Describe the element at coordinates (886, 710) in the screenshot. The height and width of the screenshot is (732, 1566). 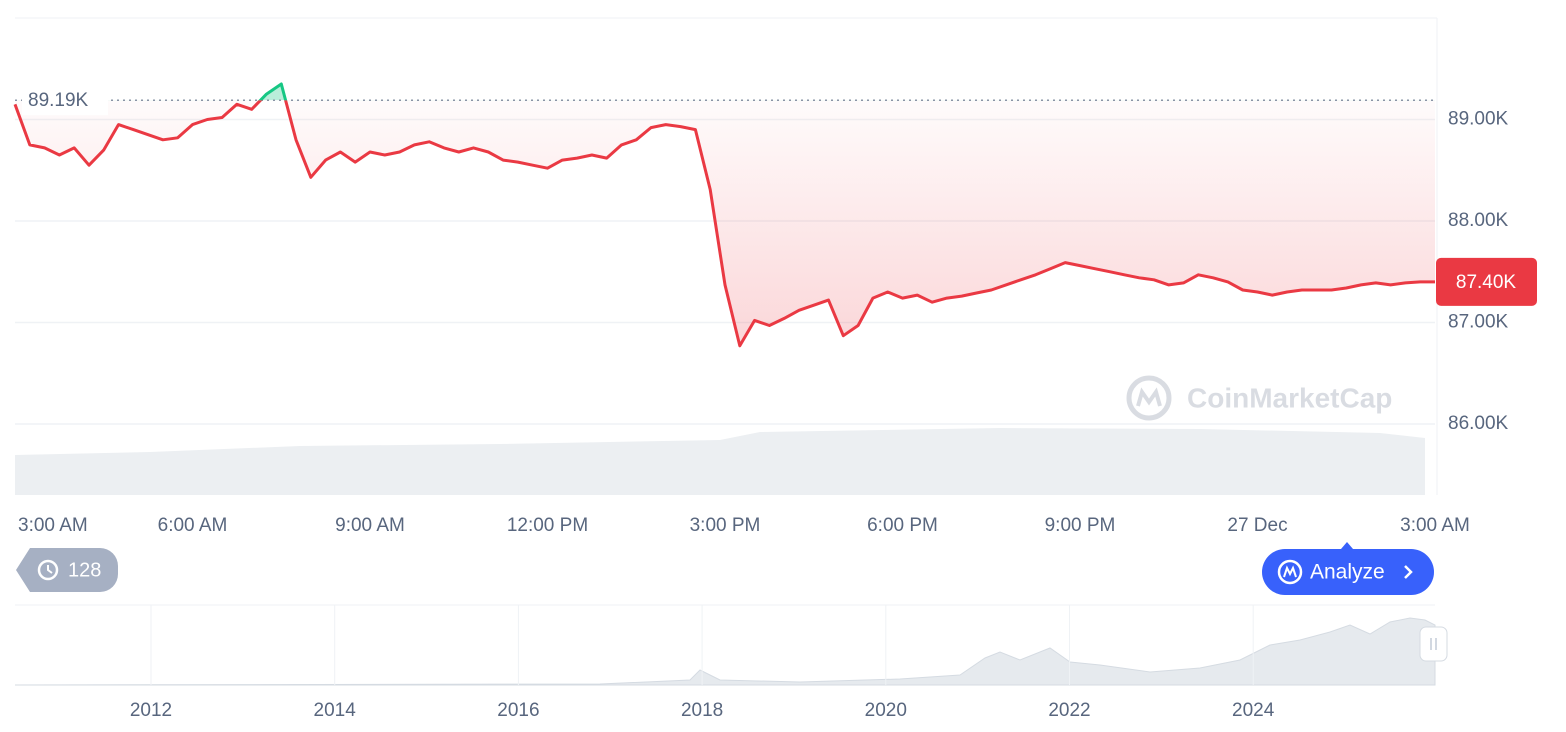
I see `navigator-label: 2020` at that location.